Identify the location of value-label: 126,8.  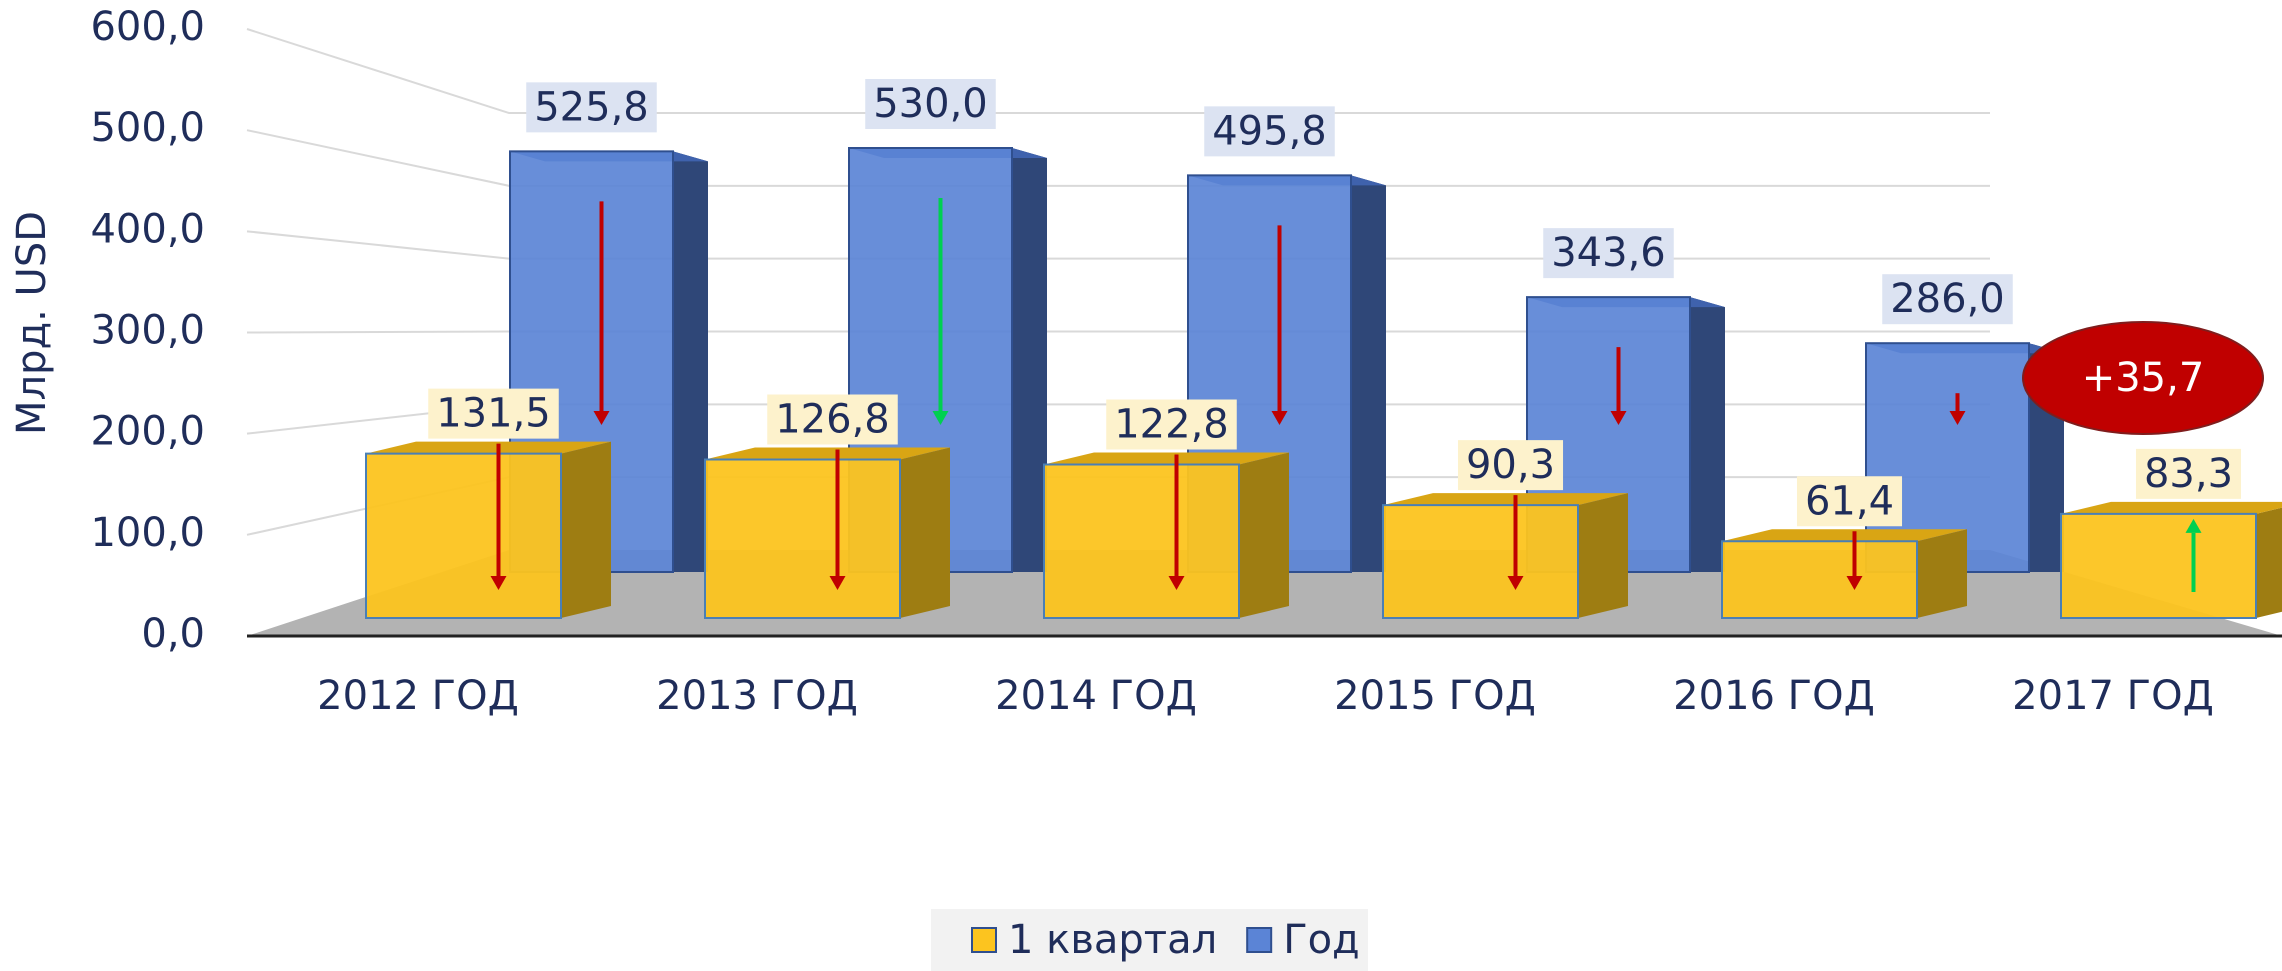
(832, 420).